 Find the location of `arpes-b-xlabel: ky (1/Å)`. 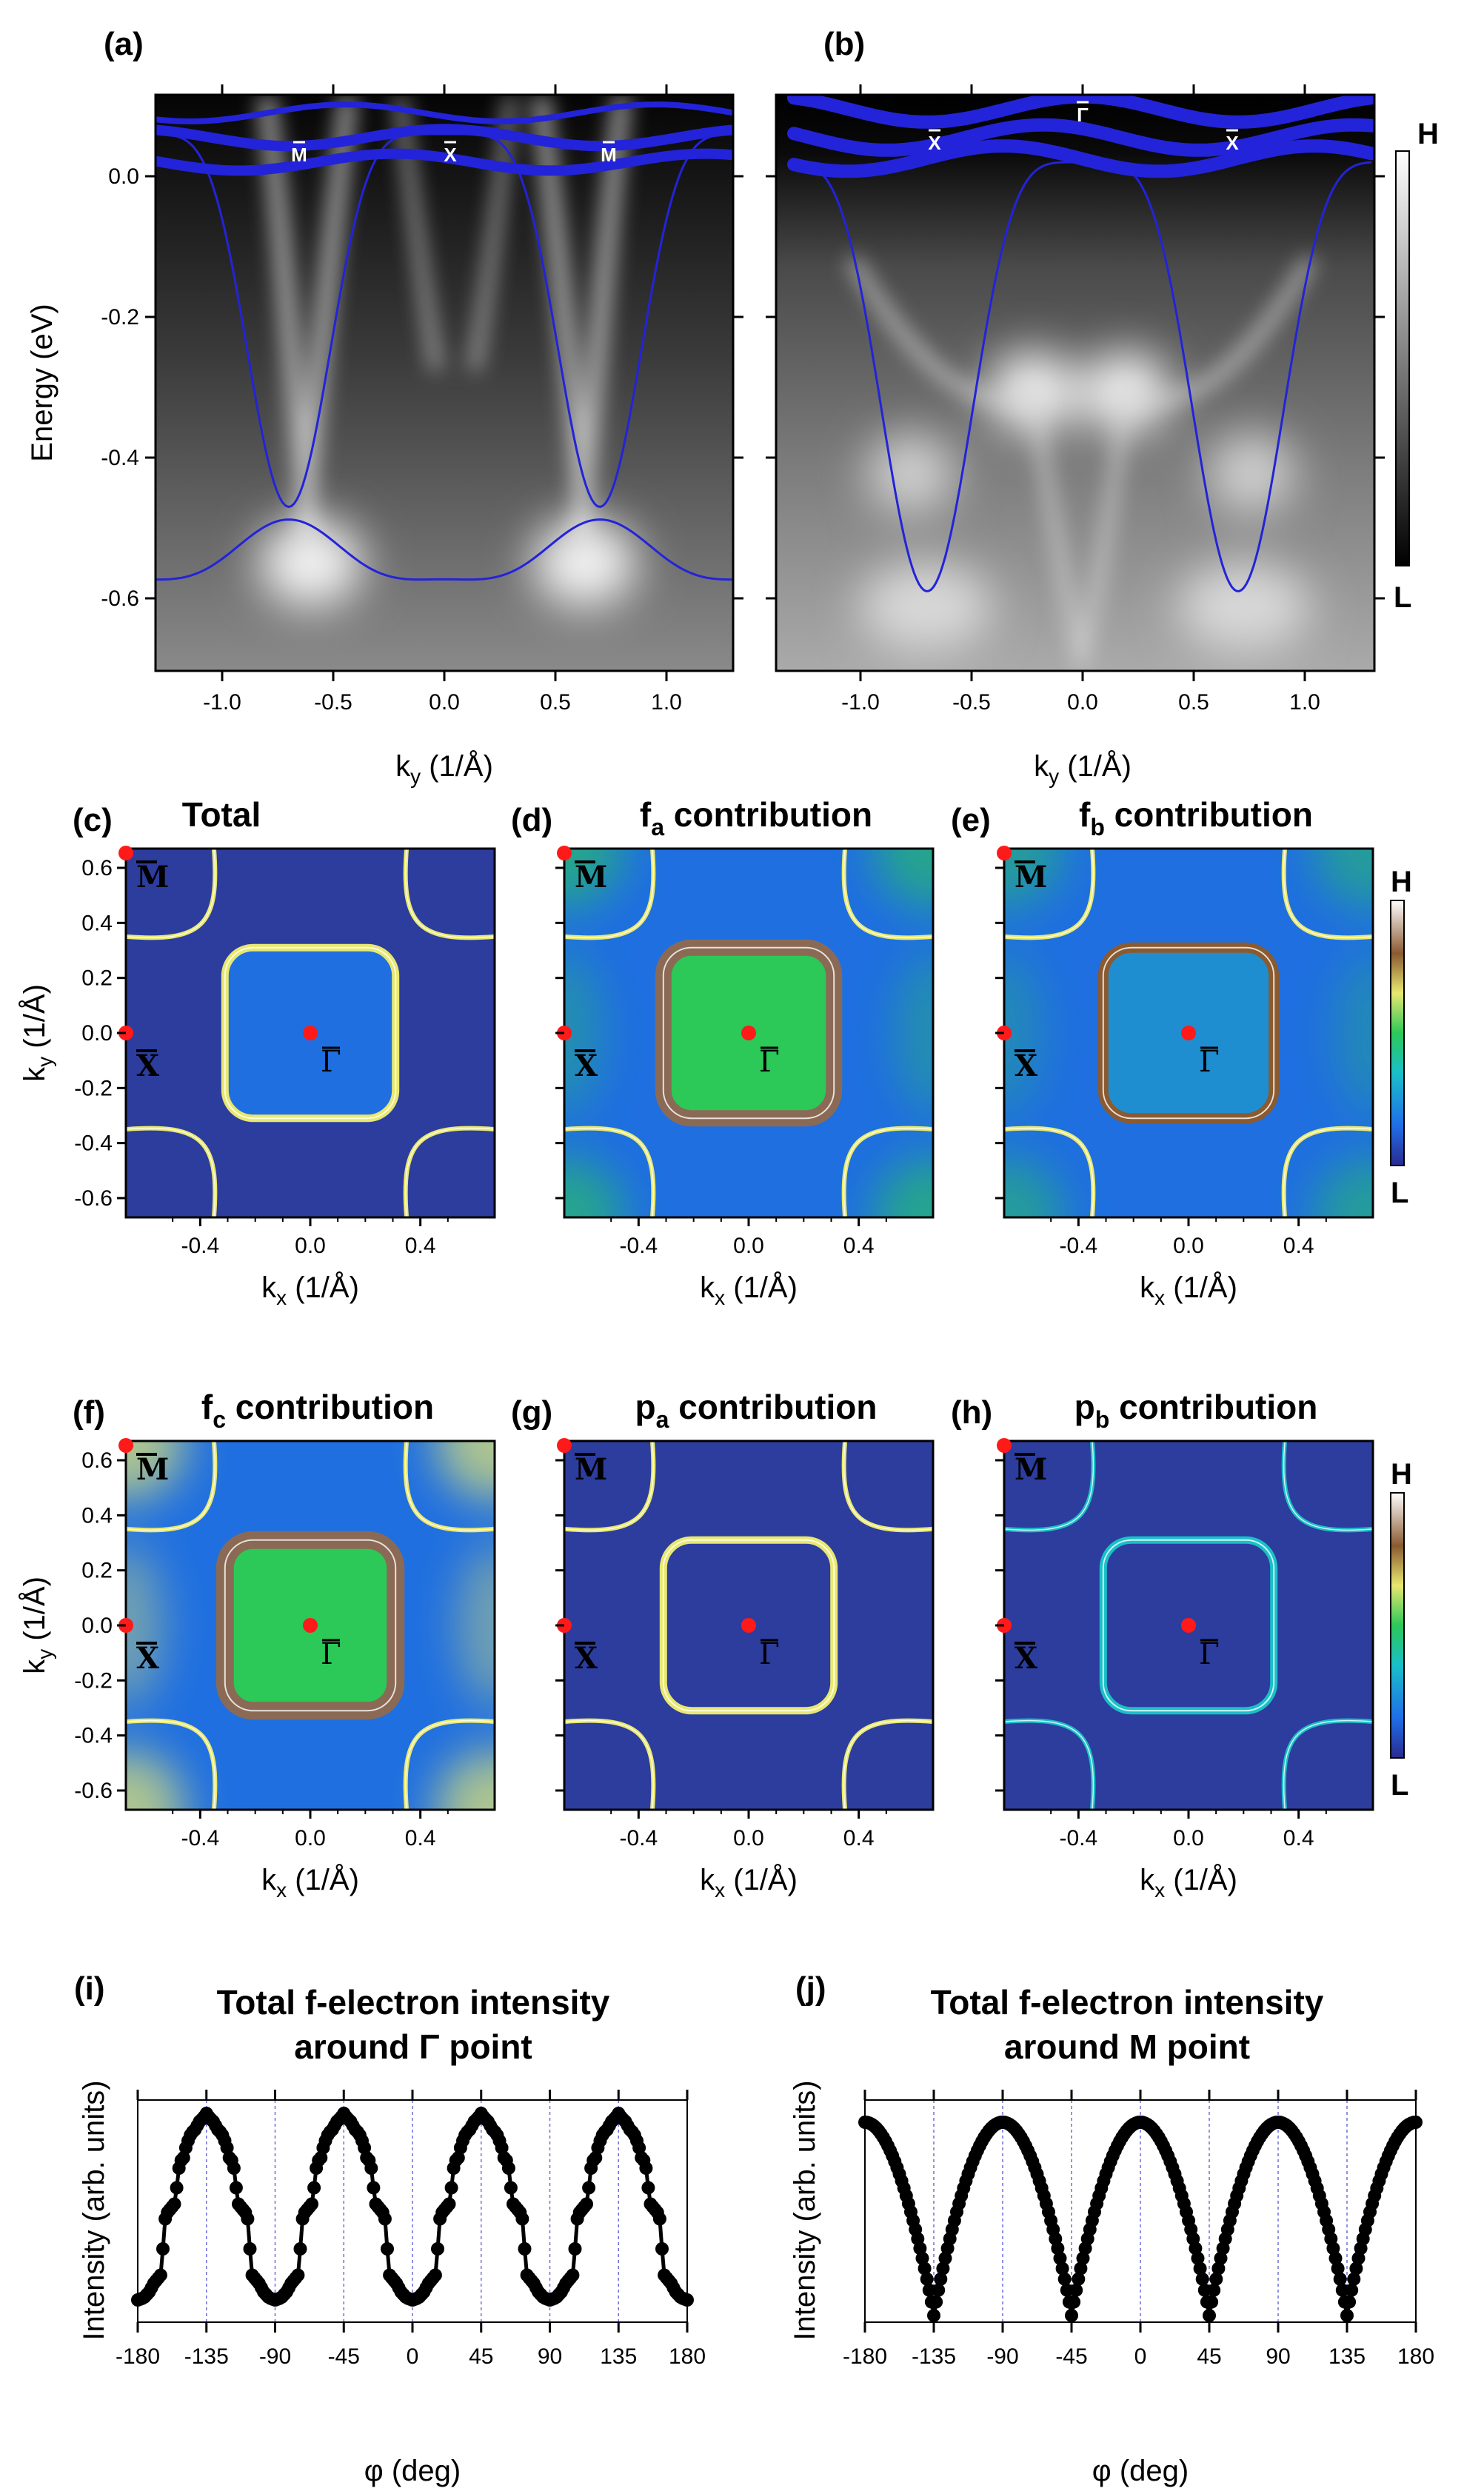

arpes-b-xlabel: ky (1/Å) is located at coordinates (1083, 769).